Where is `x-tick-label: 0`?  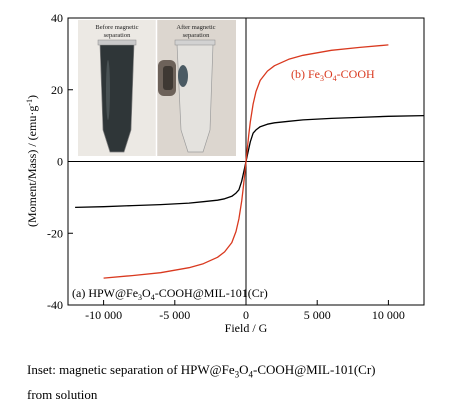 x-tick-label: 0 is located at coordinates (246, 315).